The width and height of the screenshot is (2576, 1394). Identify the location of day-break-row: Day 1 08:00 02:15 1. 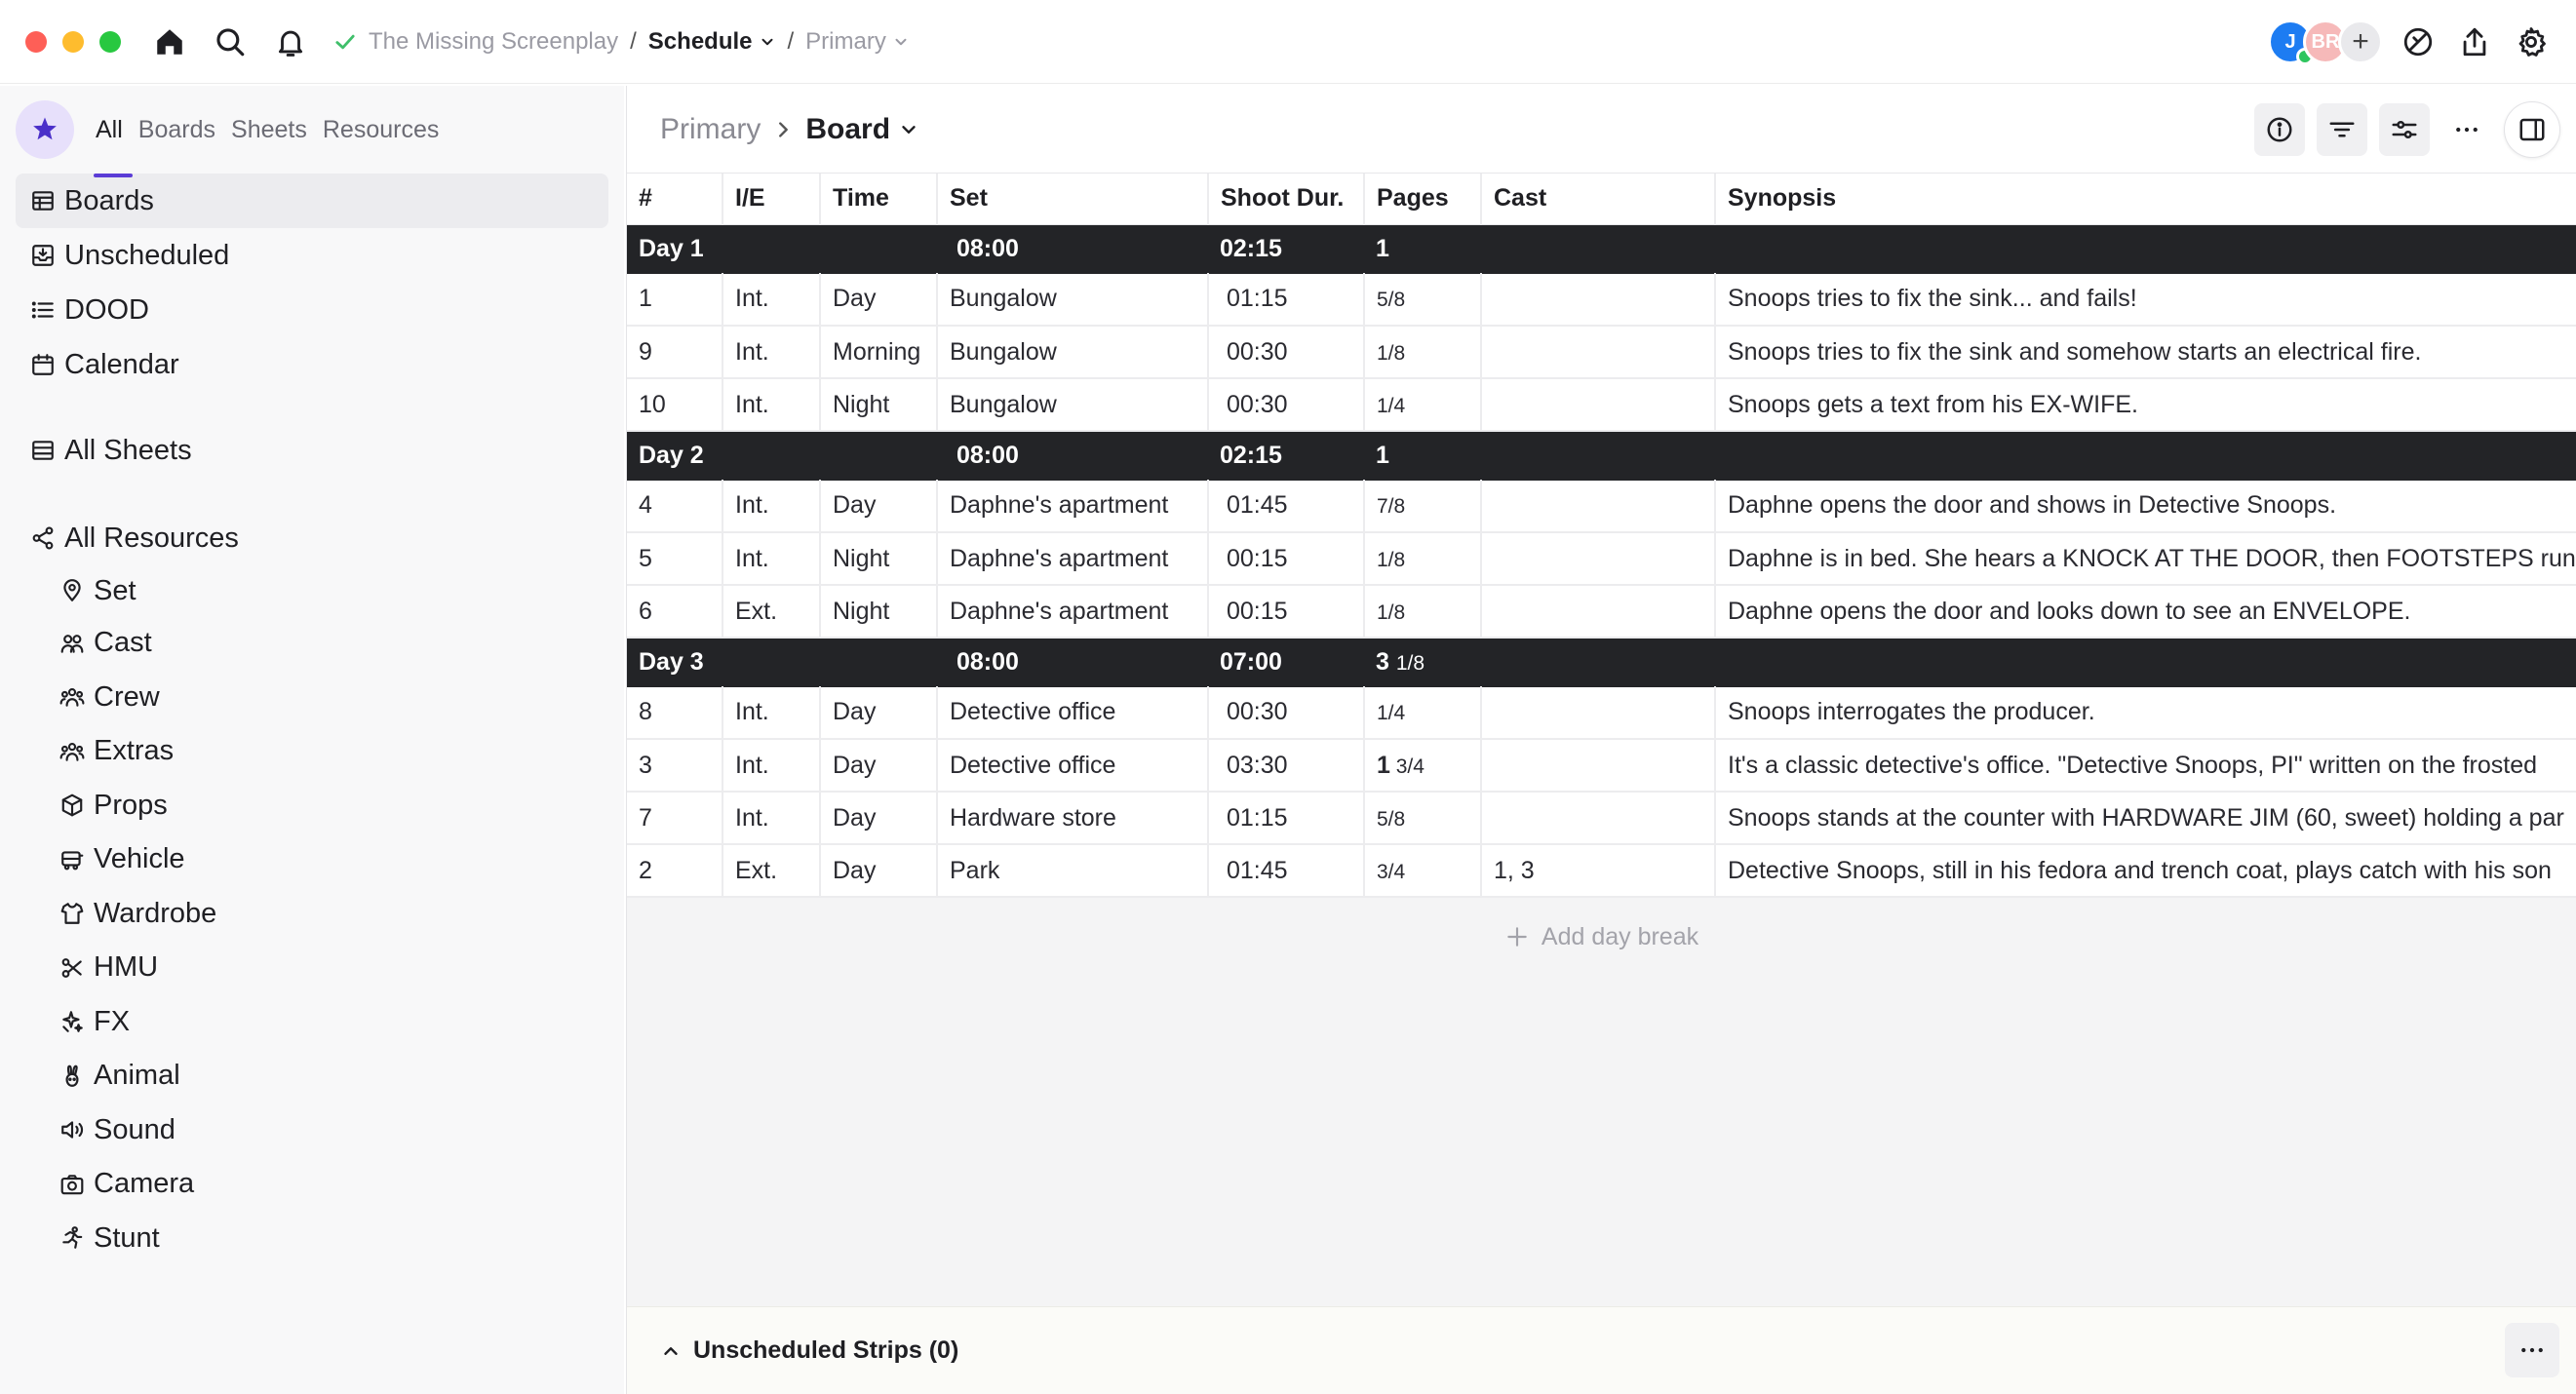
(1601, 249).